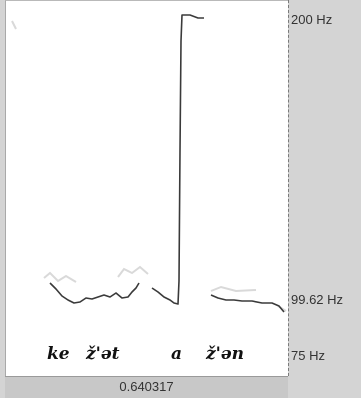  What do you see at coordinates (308, 355) in the screenshot?
I see `y-axis-label-bottom: 75 Hz` at bounding box center [308, 355].